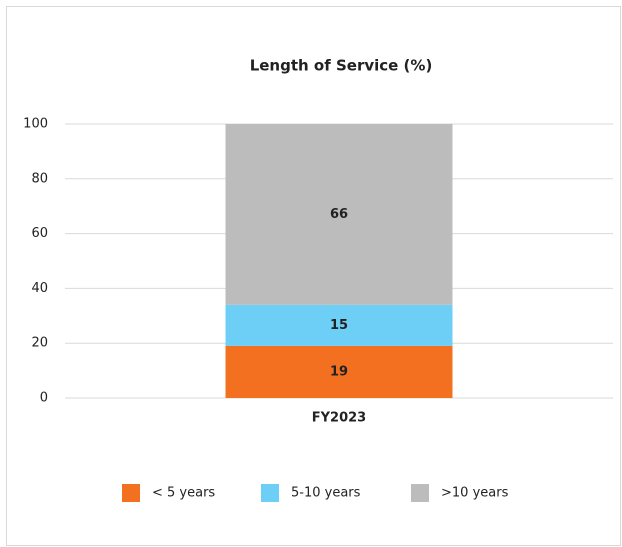 Image resolution: width=622 pixels, height=547 pixels. I want to click on y-tick-label: 40, so click(39, 288).